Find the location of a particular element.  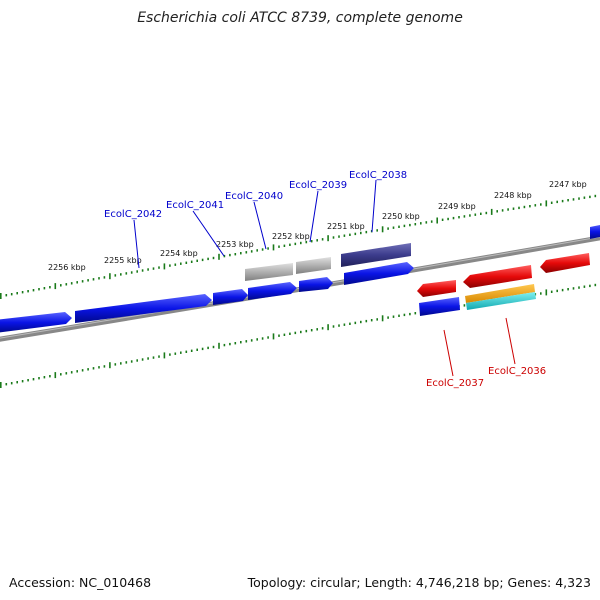

scale-label: 2247 kbp is located at coordinates (568, 184).